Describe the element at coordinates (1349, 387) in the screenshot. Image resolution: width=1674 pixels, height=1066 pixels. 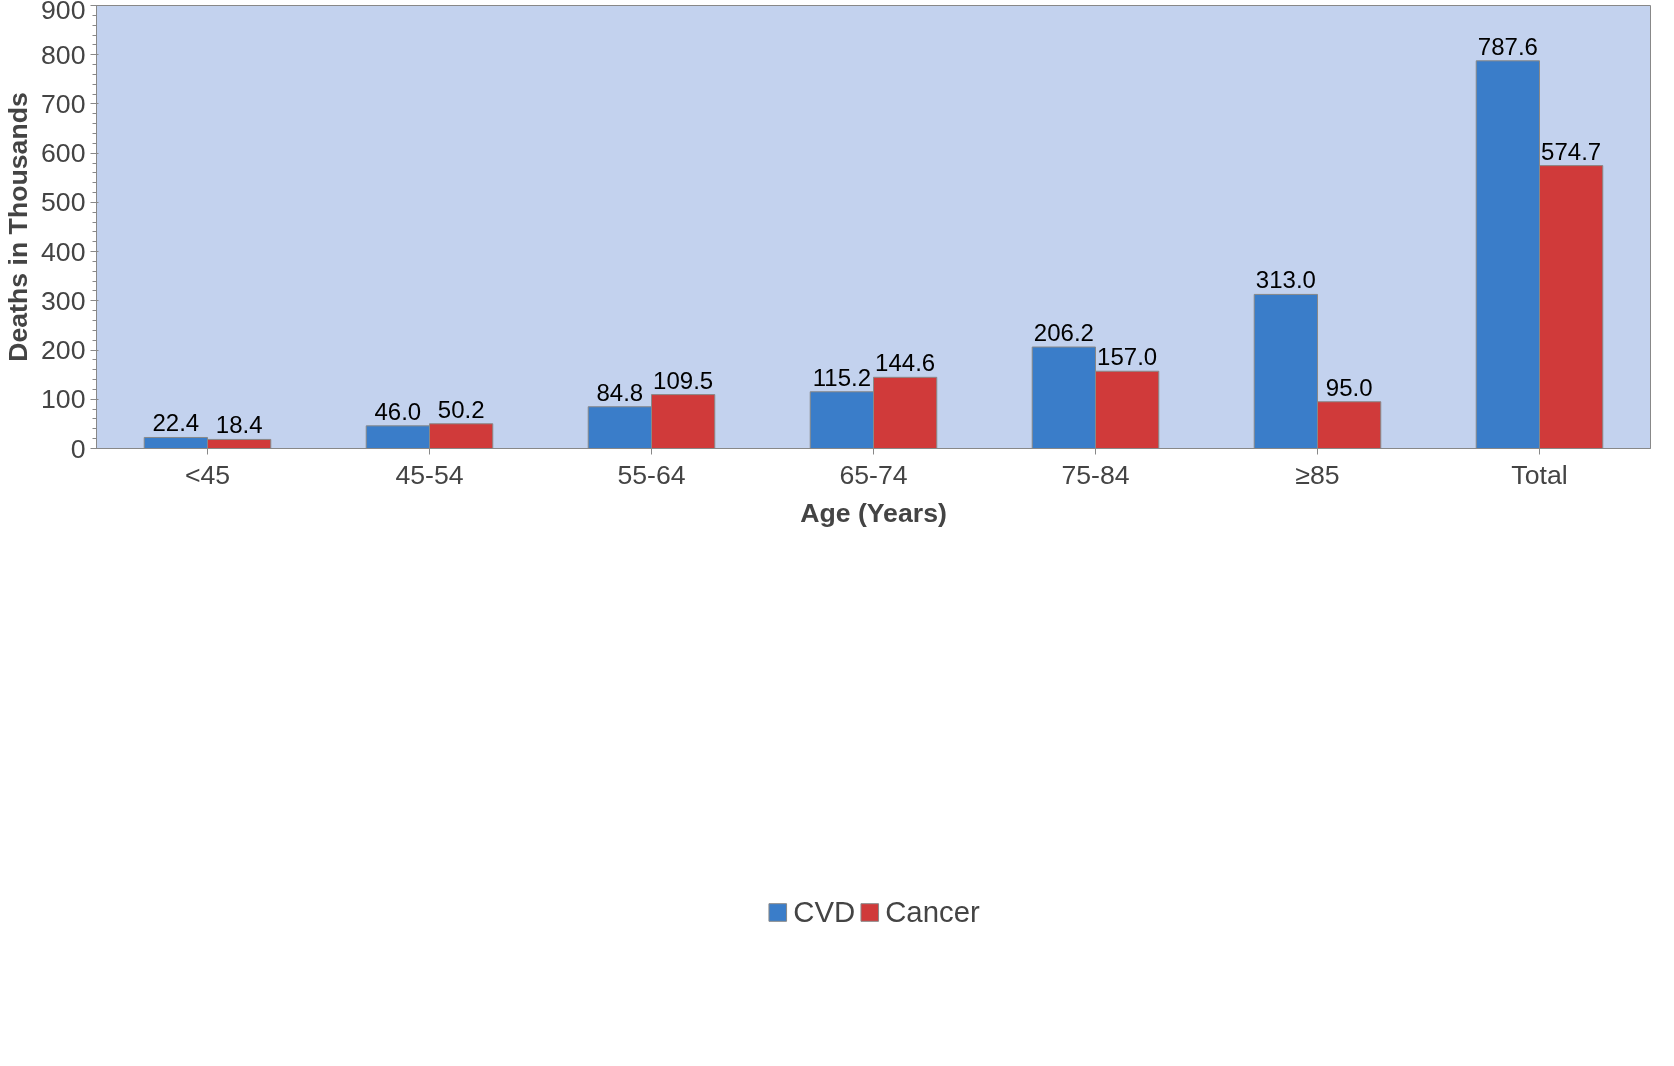
I see `data-label: 95.0` at that location.